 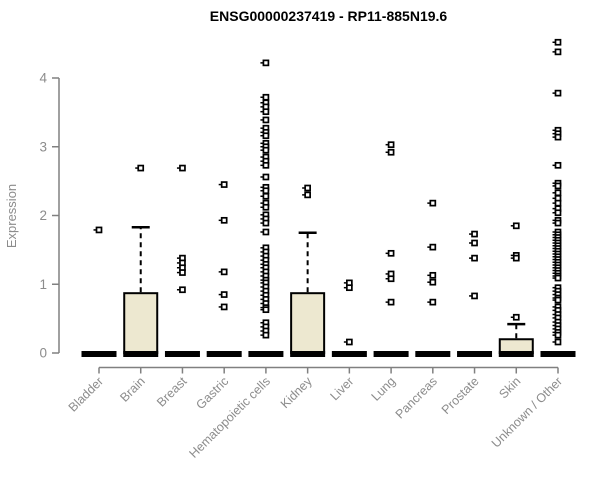 I want to click on y-tick-label: 4, so click(x=43, y=78).